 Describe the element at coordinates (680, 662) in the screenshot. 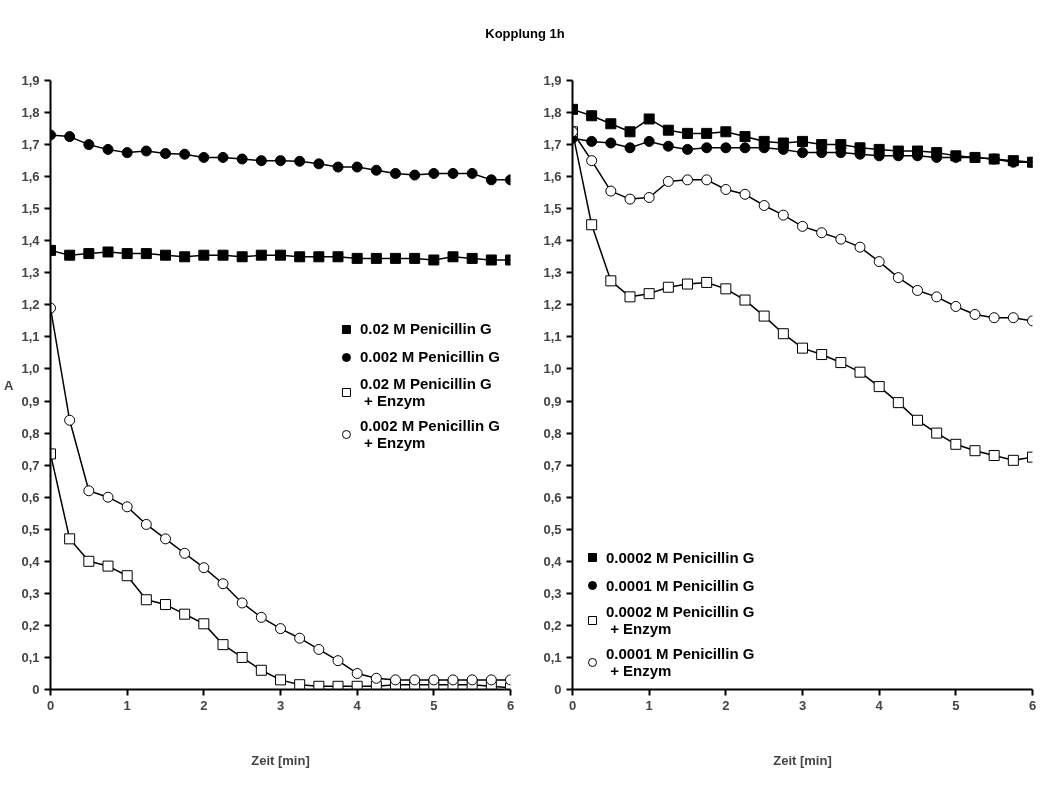

I see `legend-label: 0.0001 M Penicillin G + Enzym` at that location.